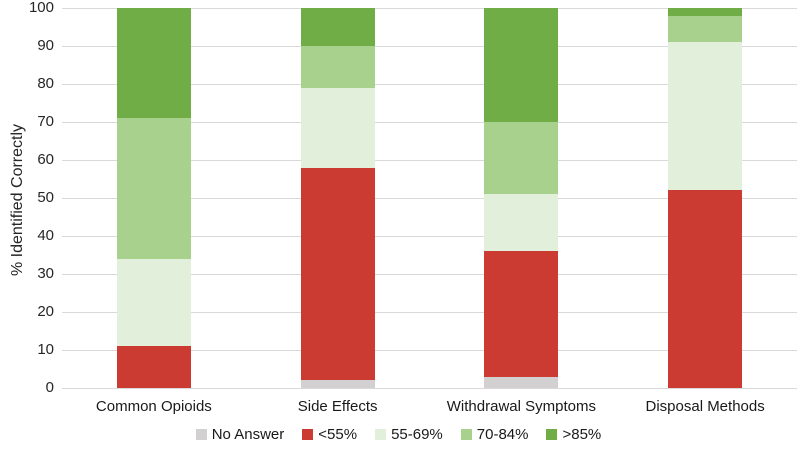 The width and height of the screenshot is (797, 451). I want to click on legend-label-85: >85%, so click(582, 434).